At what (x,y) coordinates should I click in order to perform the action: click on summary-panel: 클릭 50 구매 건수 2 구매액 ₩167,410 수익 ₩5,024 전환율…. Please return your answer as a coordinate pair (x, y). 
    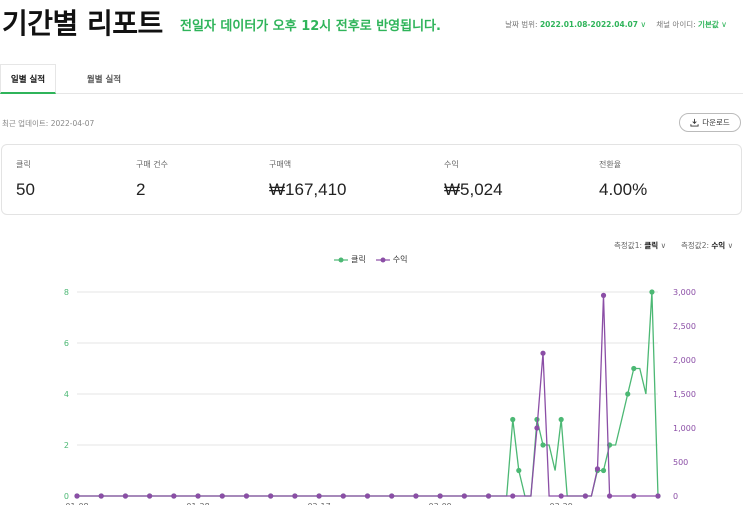
    Looking at the image, I should click on (371, 179).